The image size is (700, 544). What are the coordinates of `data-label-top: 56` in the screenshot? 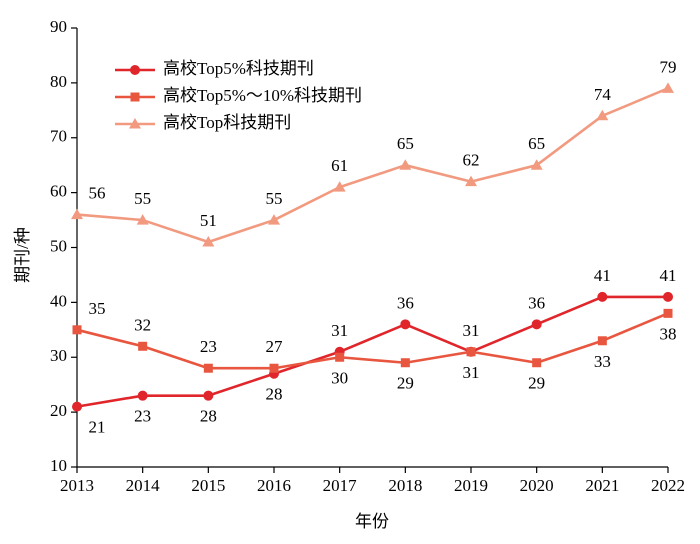 It's located at (97, 193).